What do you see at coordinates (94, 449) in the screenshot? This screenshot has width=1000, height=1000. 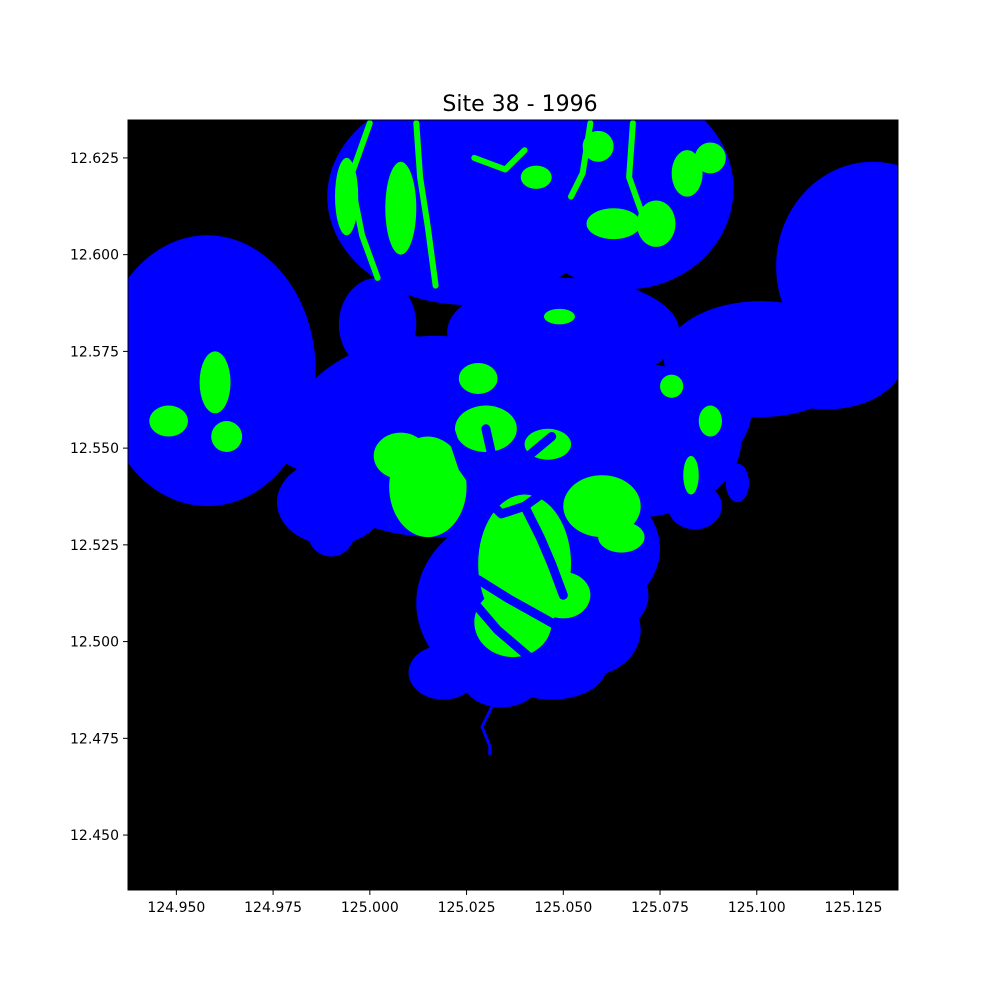 I see `y-tick-label: 12.550` at bounding box center [94, 449].